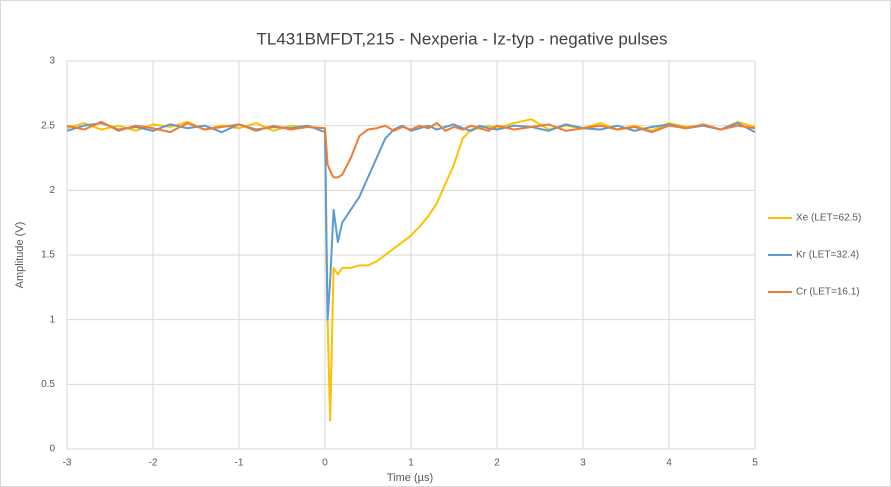 This screenshot has height=487, width=891. I want to click on y-tick-label: 3, so click(52, 61).